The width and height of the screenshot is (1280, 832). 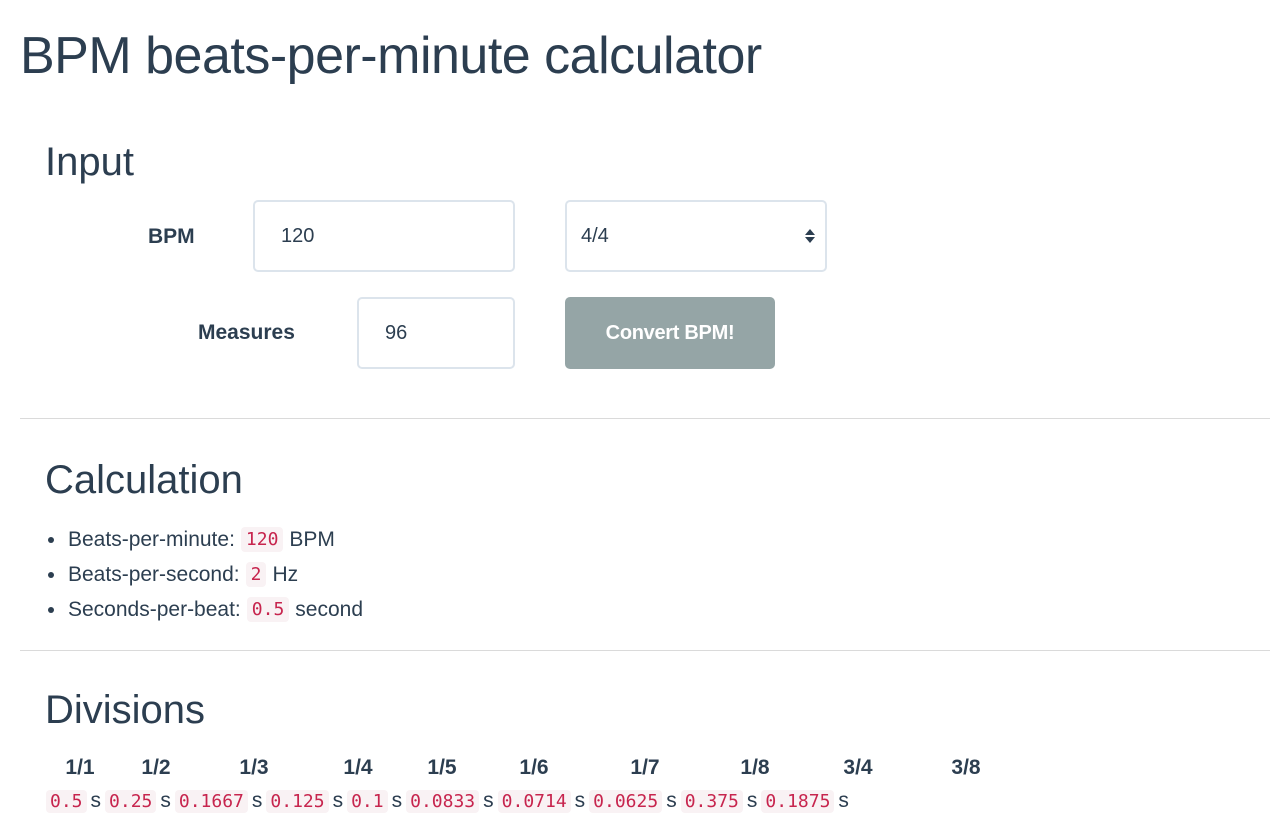 What do you see at coordinates (151, 539) in the screenshot?
I see `calc-label: Beats-per-minute:` at bounding box center [151, 539].